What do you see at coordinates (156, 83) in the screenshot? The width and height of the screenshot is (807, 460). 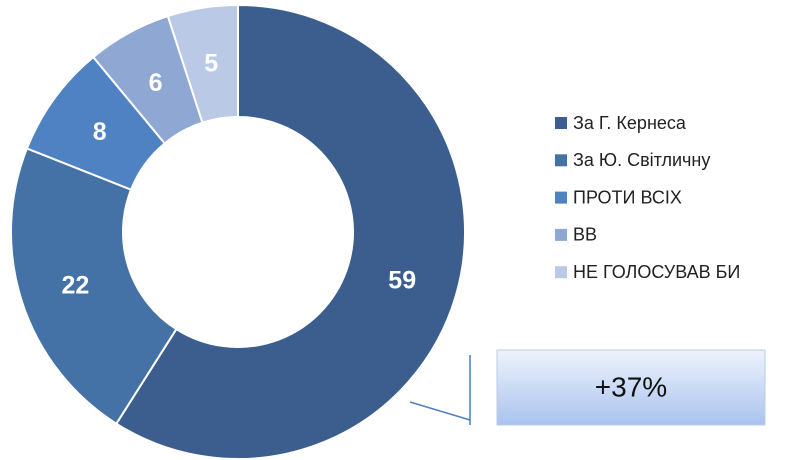 I see `data-label: 6` at bounding box center [156, 83].